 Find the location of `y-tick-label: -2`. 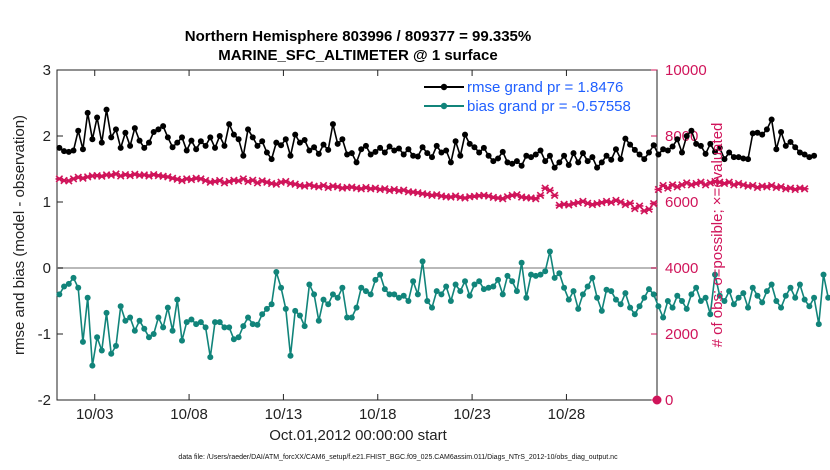

y-tick-label: -2 is located at coordinates (44, 400).